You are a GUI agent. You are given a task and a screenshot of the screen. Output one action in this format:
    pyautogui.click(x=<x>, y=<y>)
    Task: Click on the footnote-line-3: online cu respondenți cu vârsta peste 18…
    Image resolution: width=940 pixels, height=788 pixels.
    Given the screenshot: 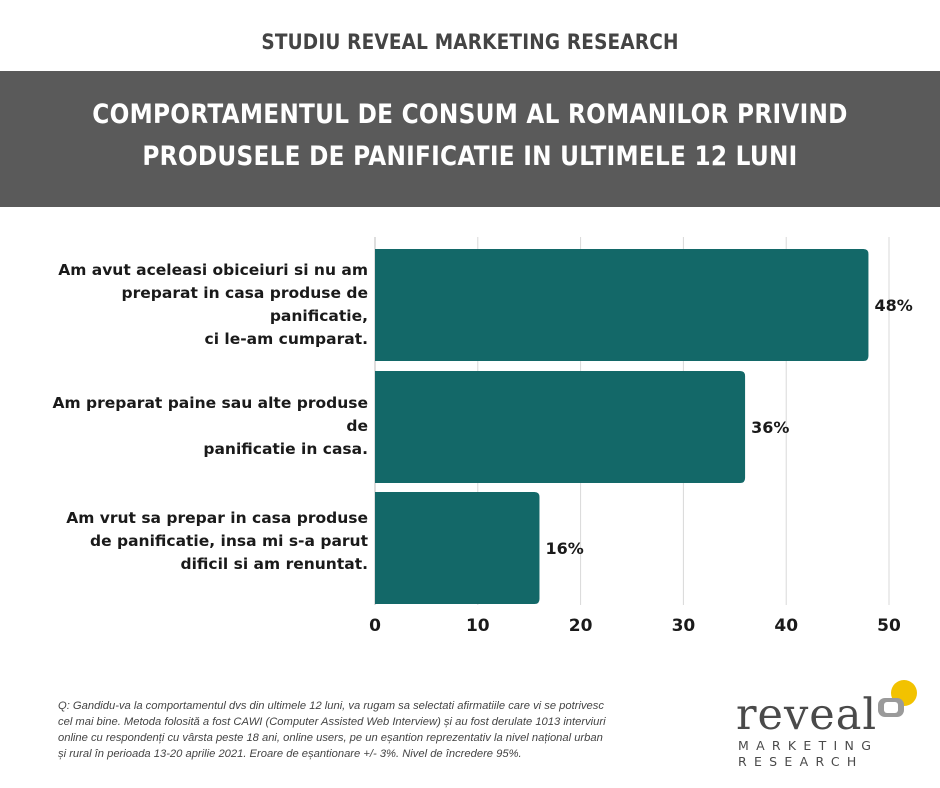 What is the action you would take?
    pyautogui.click(x=330, y=738)
    